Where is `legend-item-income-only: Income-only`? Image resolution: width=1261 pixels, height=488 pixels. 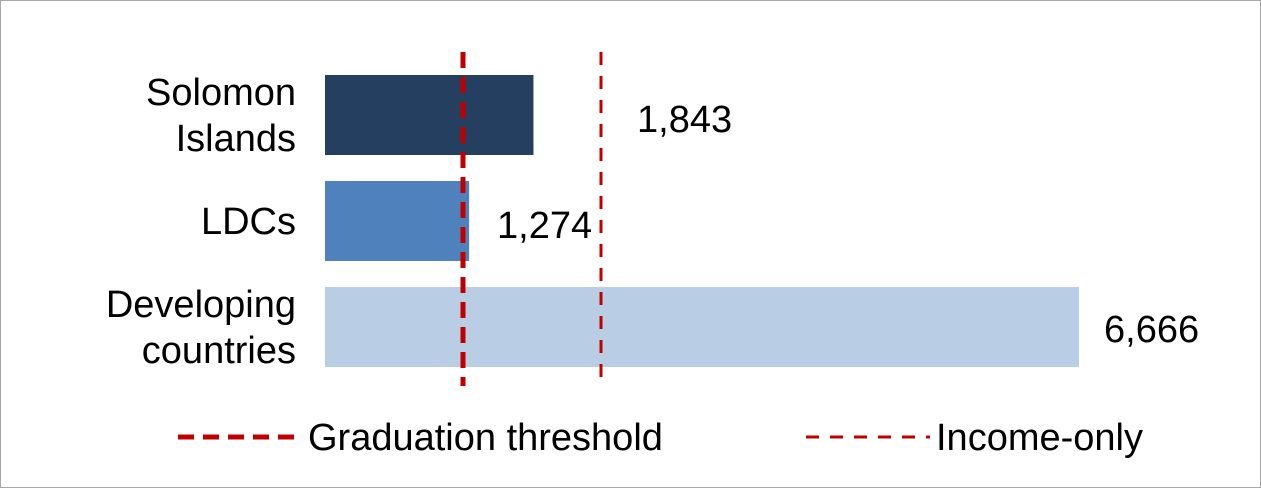 legend-item-income-only: Income-only is located at coordinates (974, 438).